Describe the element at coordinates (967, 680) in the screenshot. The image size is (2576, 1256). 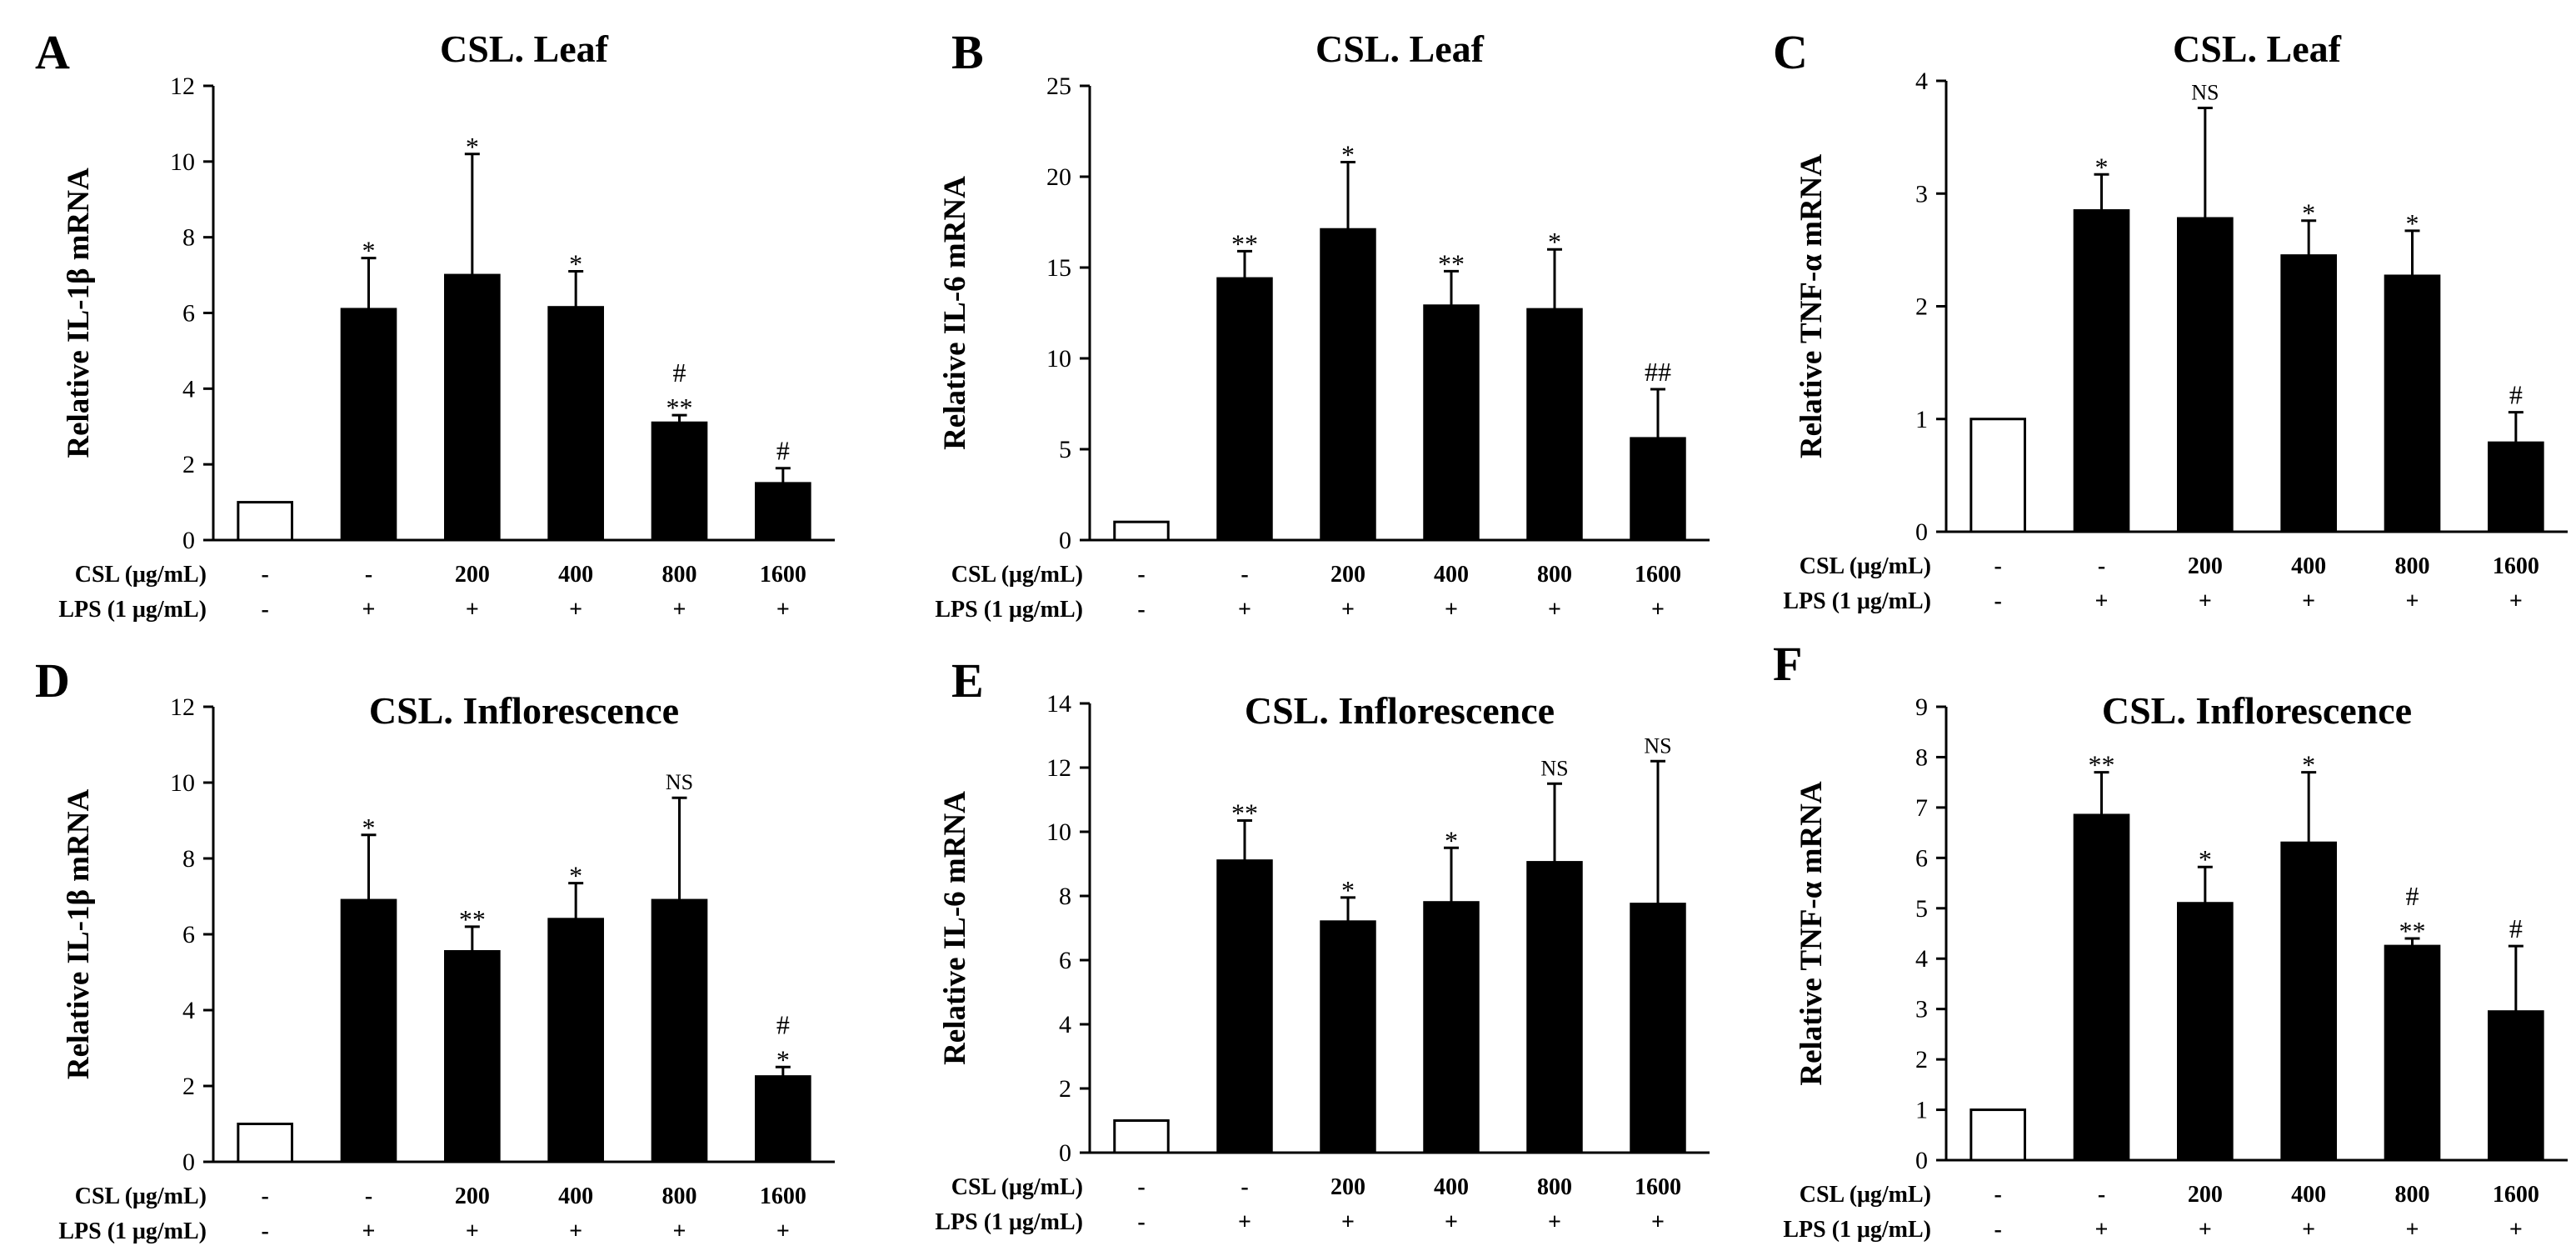
I see `panel-letter: E` at that location.